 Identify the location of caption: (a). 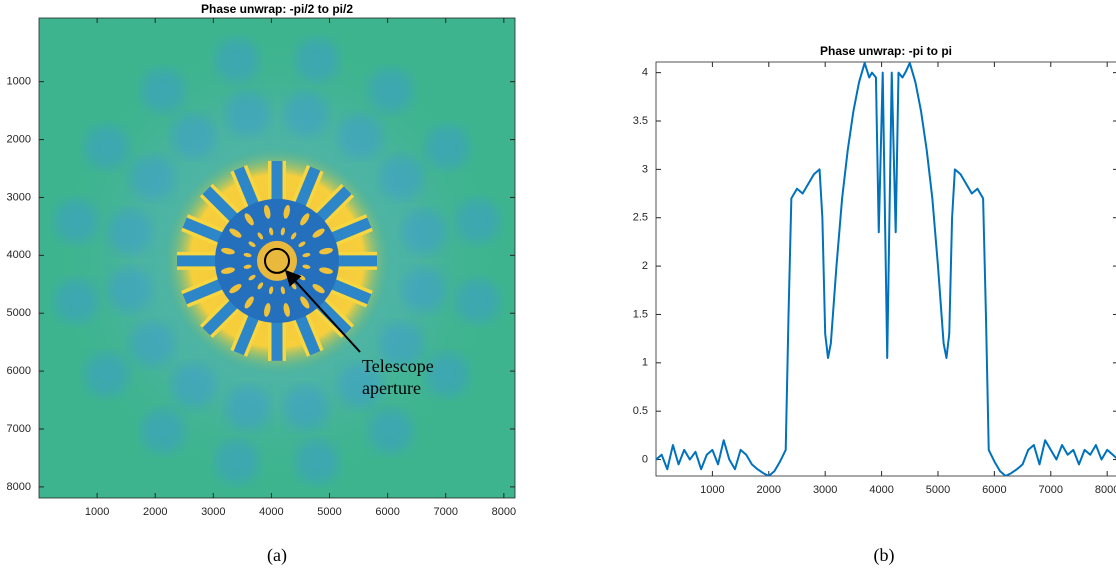
(277, 555).